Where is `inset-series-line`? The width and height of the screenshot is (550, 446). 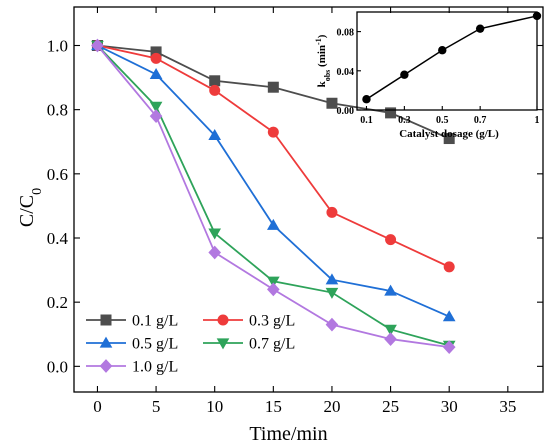 inset-series-line is located at coordinates (452, 57).